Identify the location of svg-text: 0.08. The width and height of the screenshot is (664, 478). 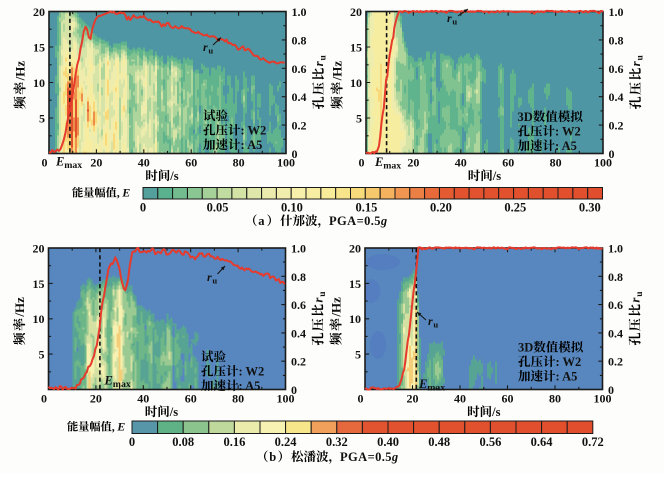
(183, 442).